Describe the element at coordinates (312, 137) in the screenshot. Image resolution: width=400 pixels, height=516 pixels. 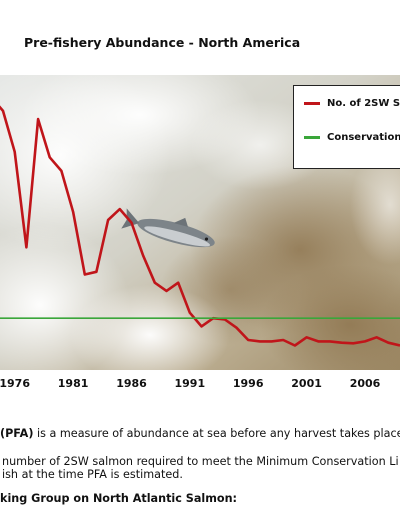
I see `legend-swatch-conservation` at that location.